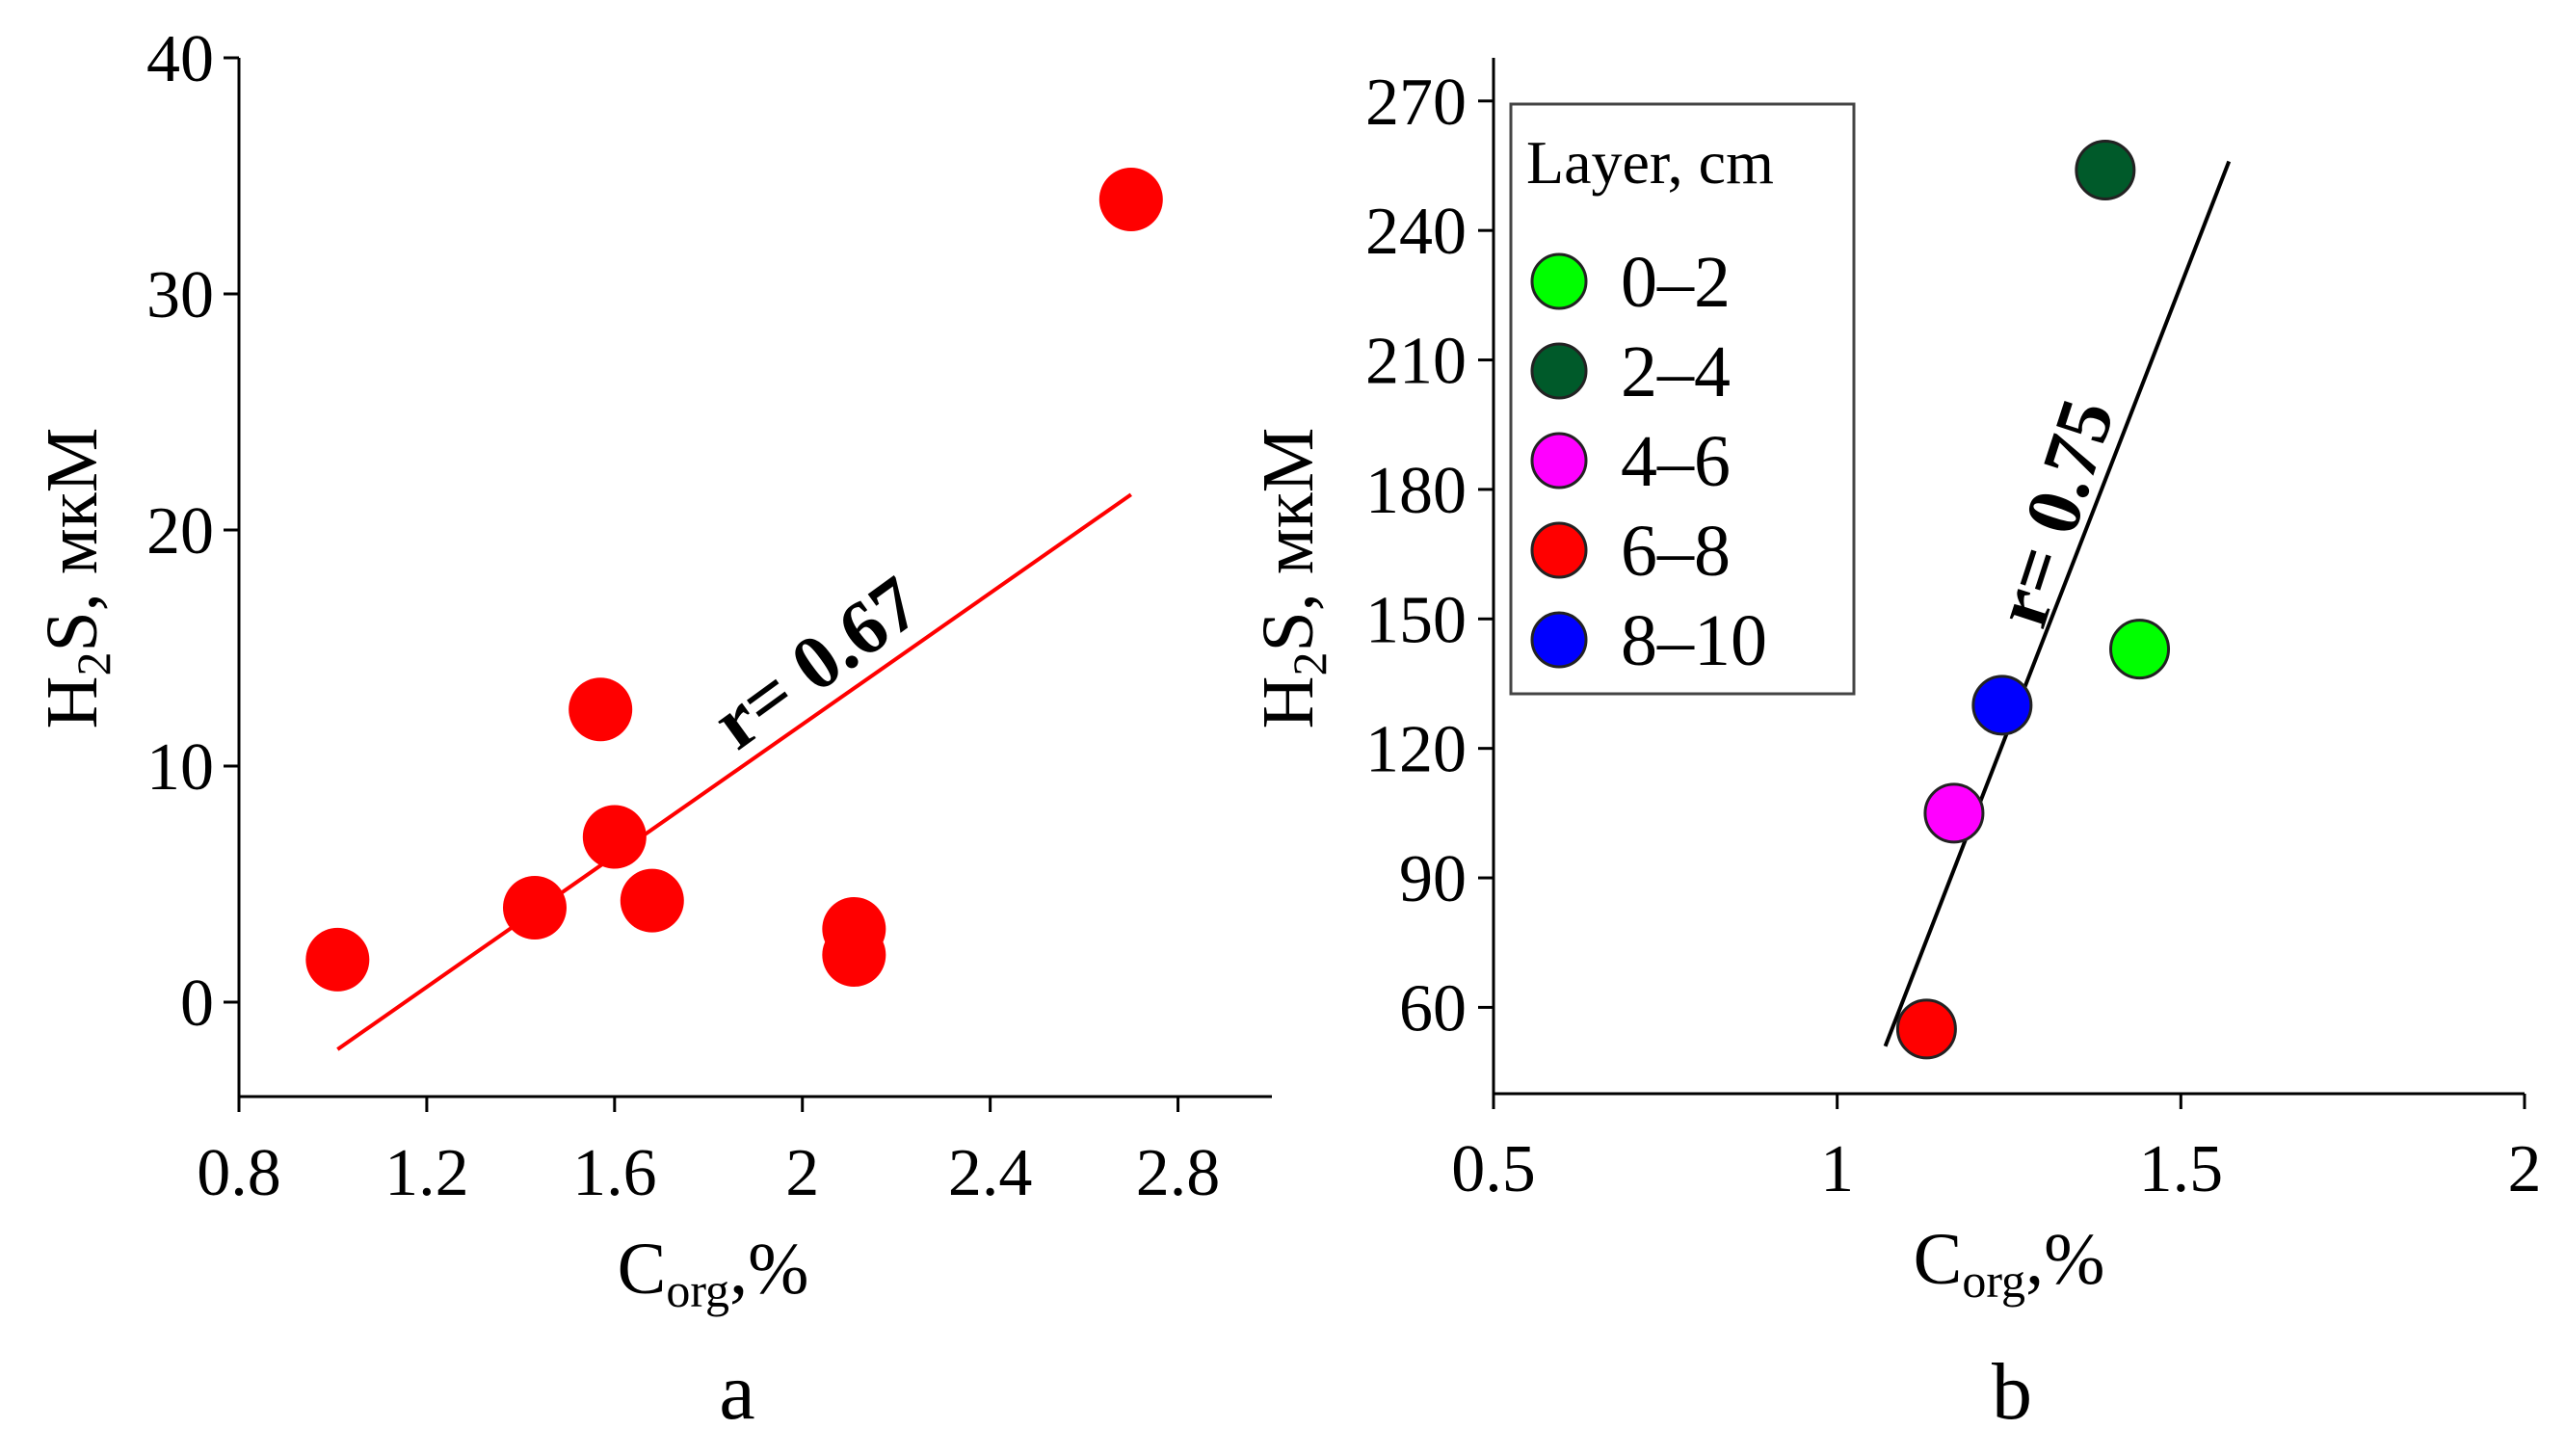  Describe the element at coordinates (1996, 1150) in the screenshot. I see `x-ticks-b: 0.5 1 1.5 2` at that location.